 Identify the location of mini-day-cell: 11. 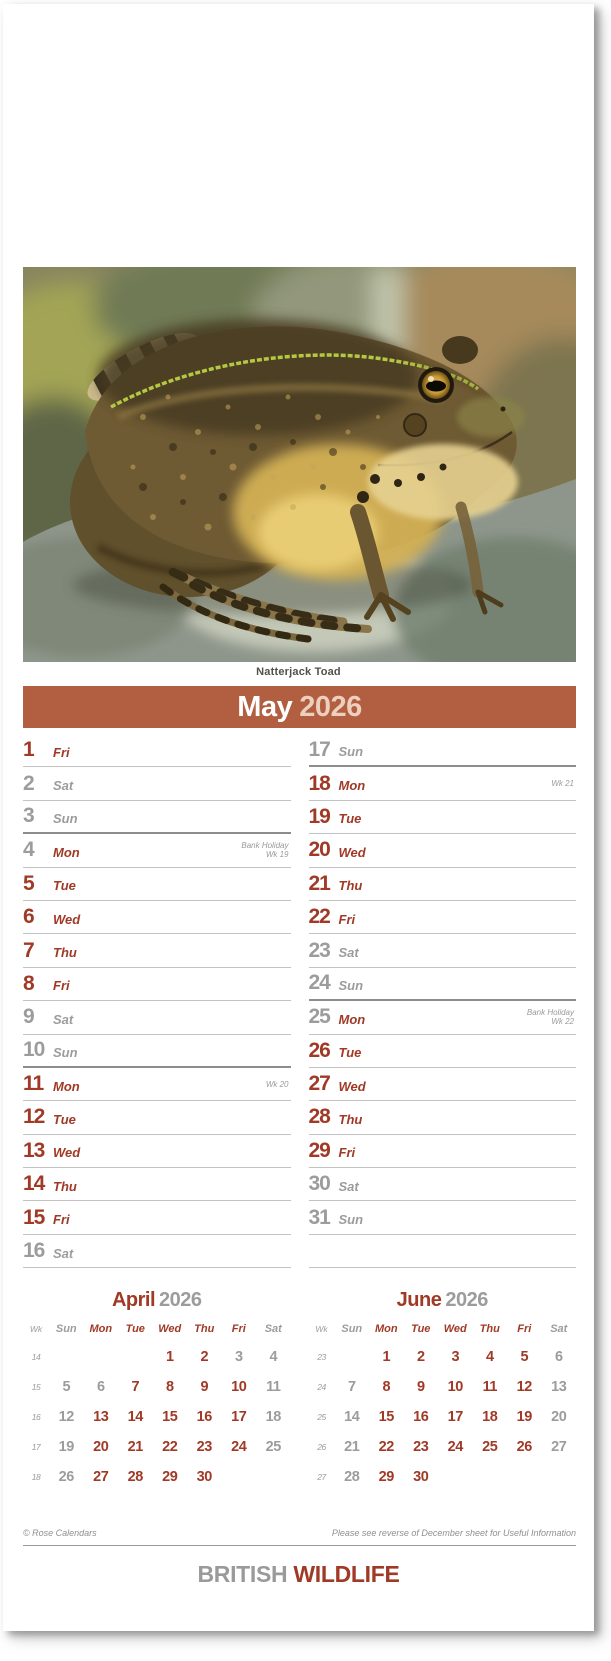
(490, 1387).